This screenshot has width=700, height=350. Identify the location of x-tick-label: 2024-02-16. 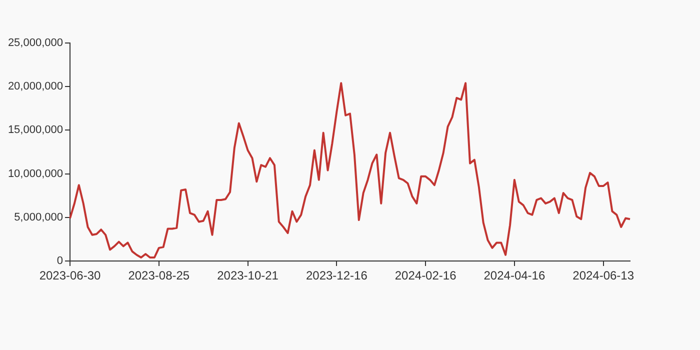
(425, 275).